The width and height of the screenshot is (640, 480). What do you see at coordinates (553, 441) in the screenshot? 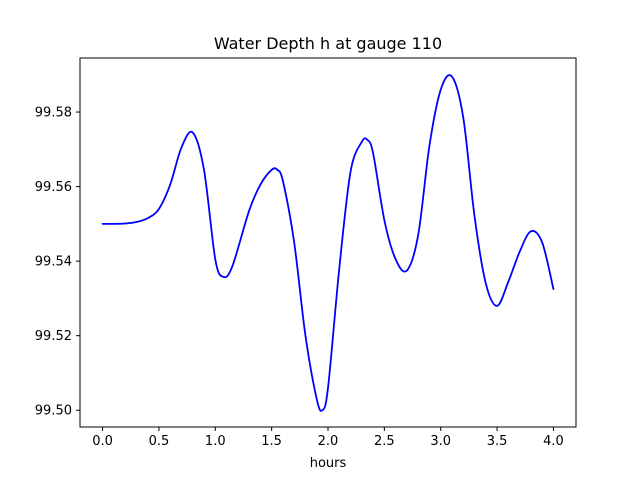
I see `x-tick-label: 4.0` at bounding box center [553, 441].